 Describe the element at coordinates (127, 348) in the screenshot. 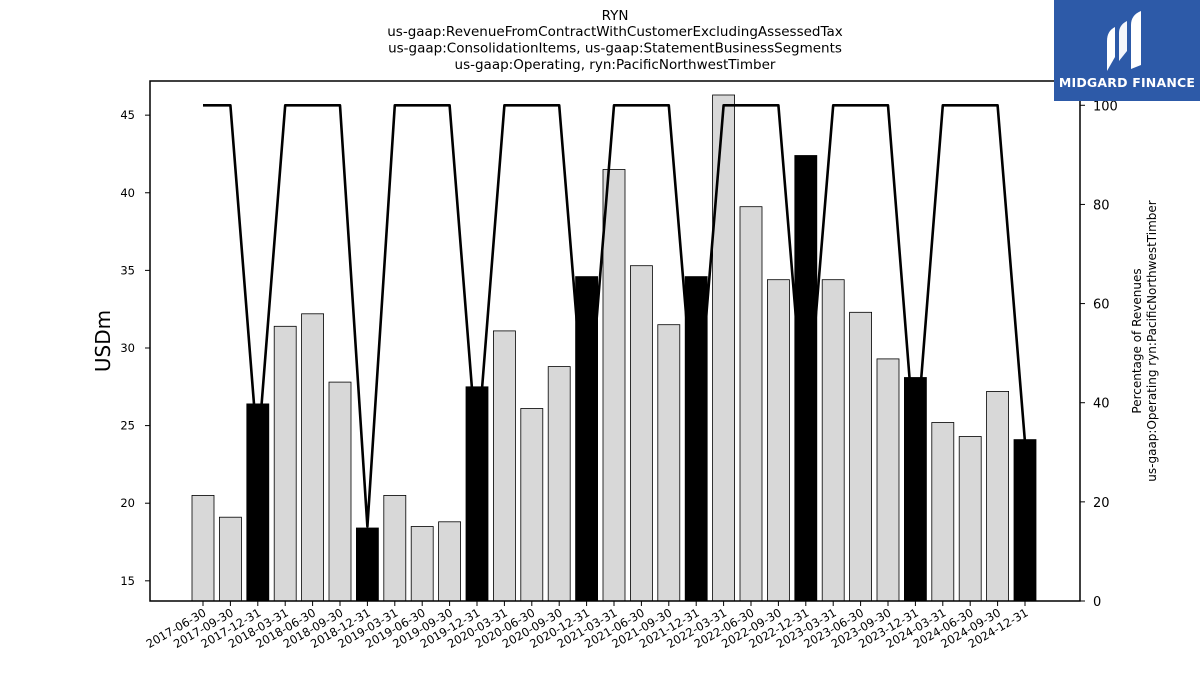

I see `y-tick-label-30: 30` at that location.